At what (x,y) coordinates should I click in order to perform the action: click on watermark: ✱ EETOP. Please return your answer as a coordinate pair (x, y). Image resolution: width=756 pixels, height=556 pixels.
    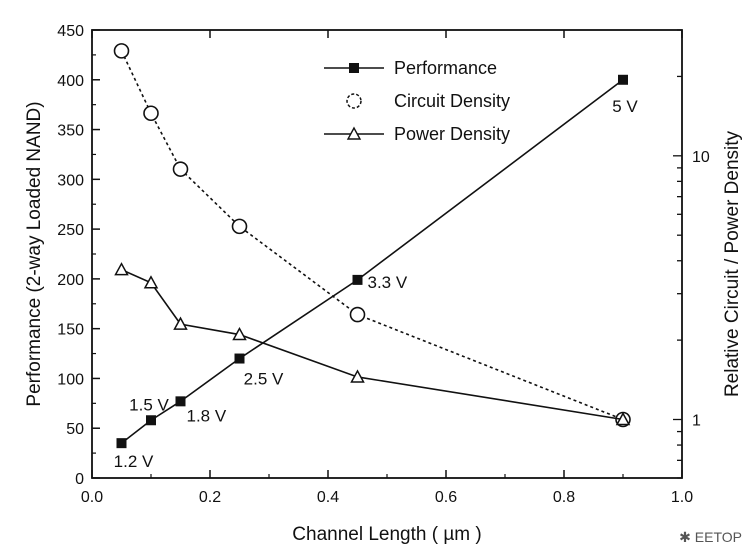
    Looking at the image, I should click on (710, 537).